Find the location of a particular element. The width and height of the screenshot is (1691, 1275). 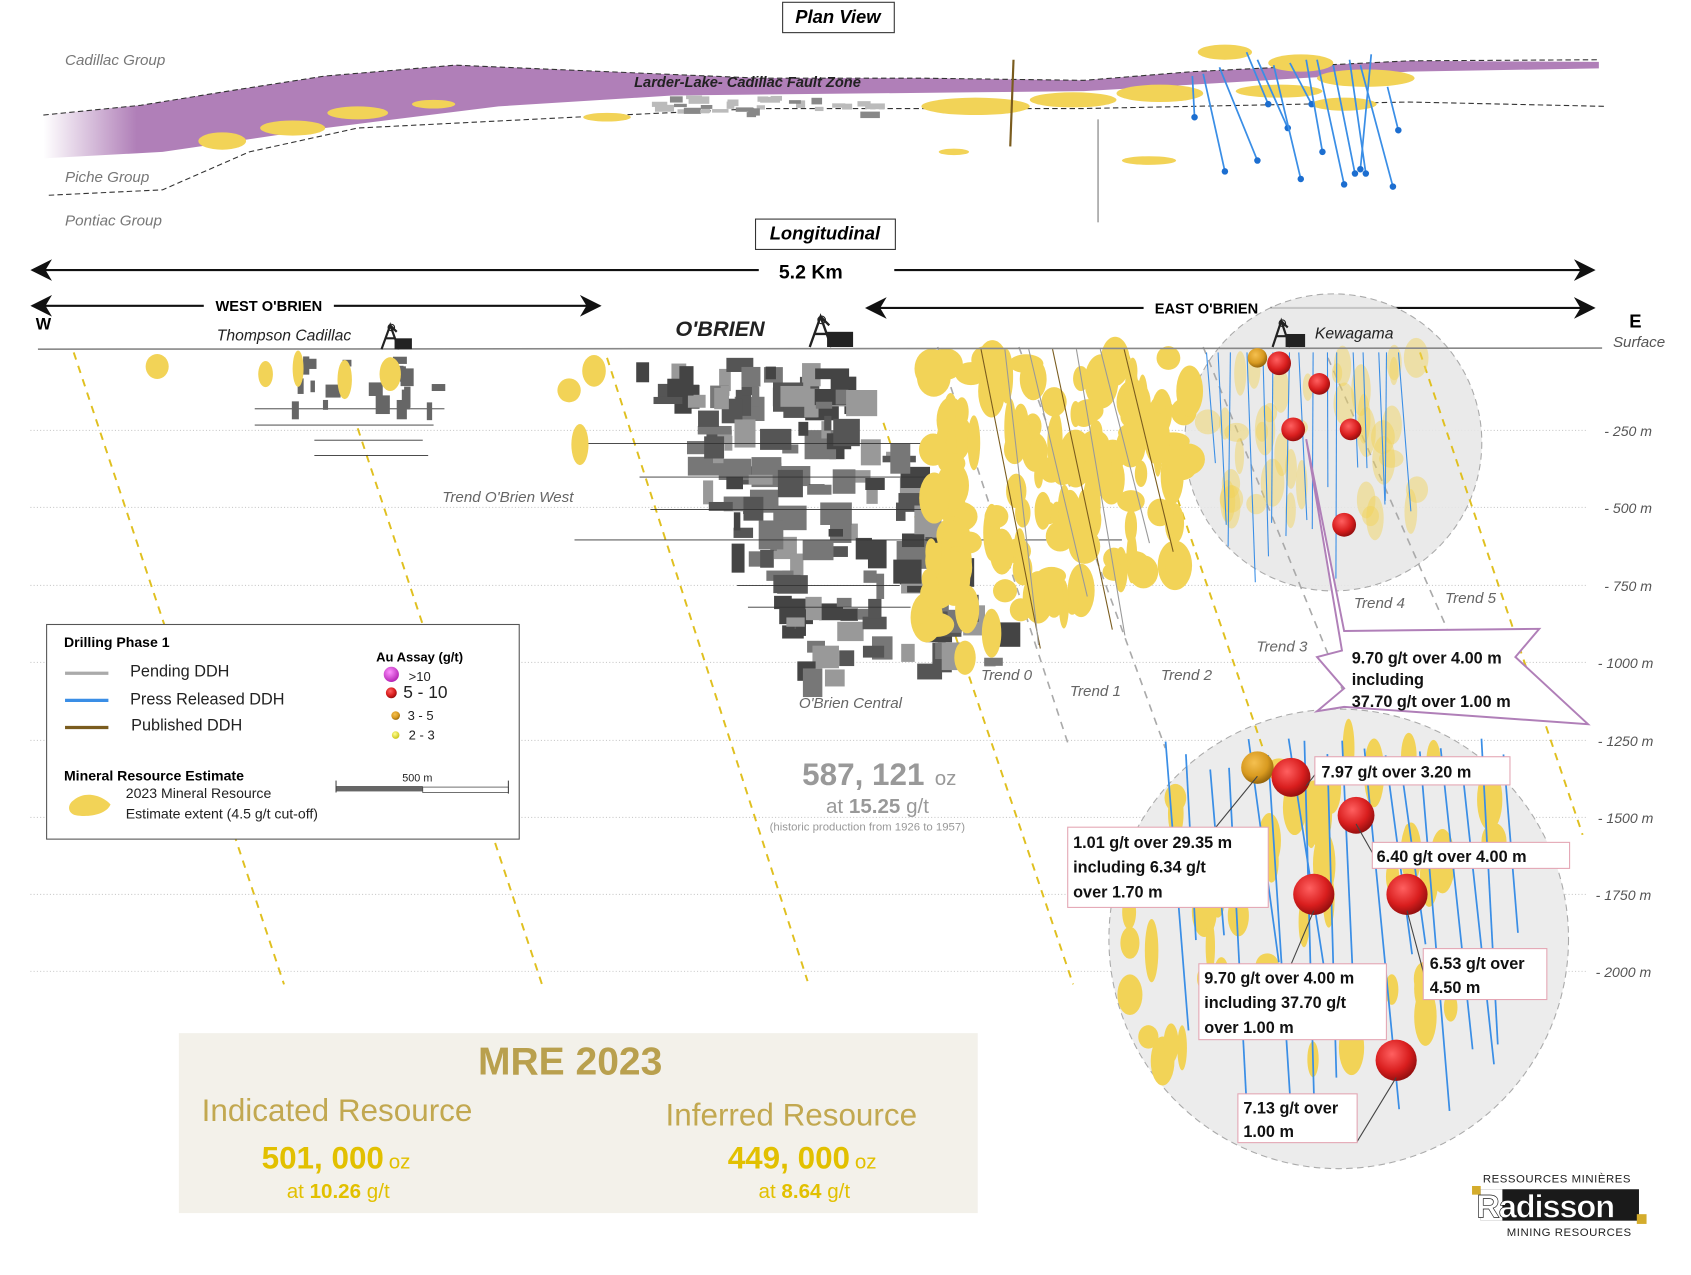

main-callout-line: 9.70 g/t over 4.00 m is located at coordinates (1427, 659).